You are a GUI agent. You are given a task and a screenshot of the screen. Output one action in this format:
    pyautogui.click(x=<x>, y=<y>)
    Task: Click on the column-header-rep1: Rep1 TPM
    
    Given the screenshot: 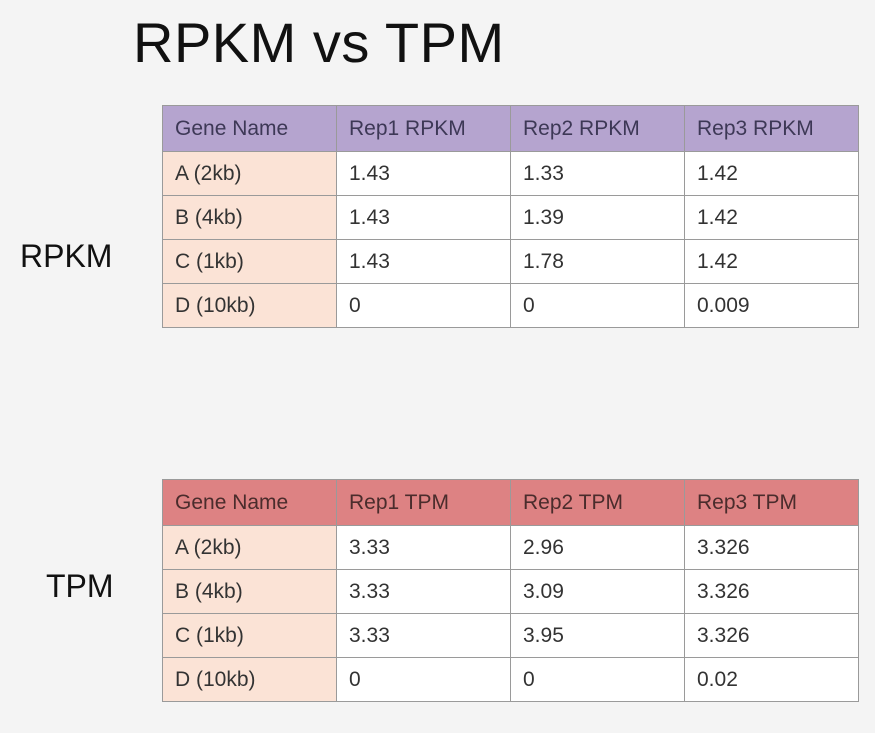 What is the action you would take?
    pyautogui.click(x=423, y=502)
    